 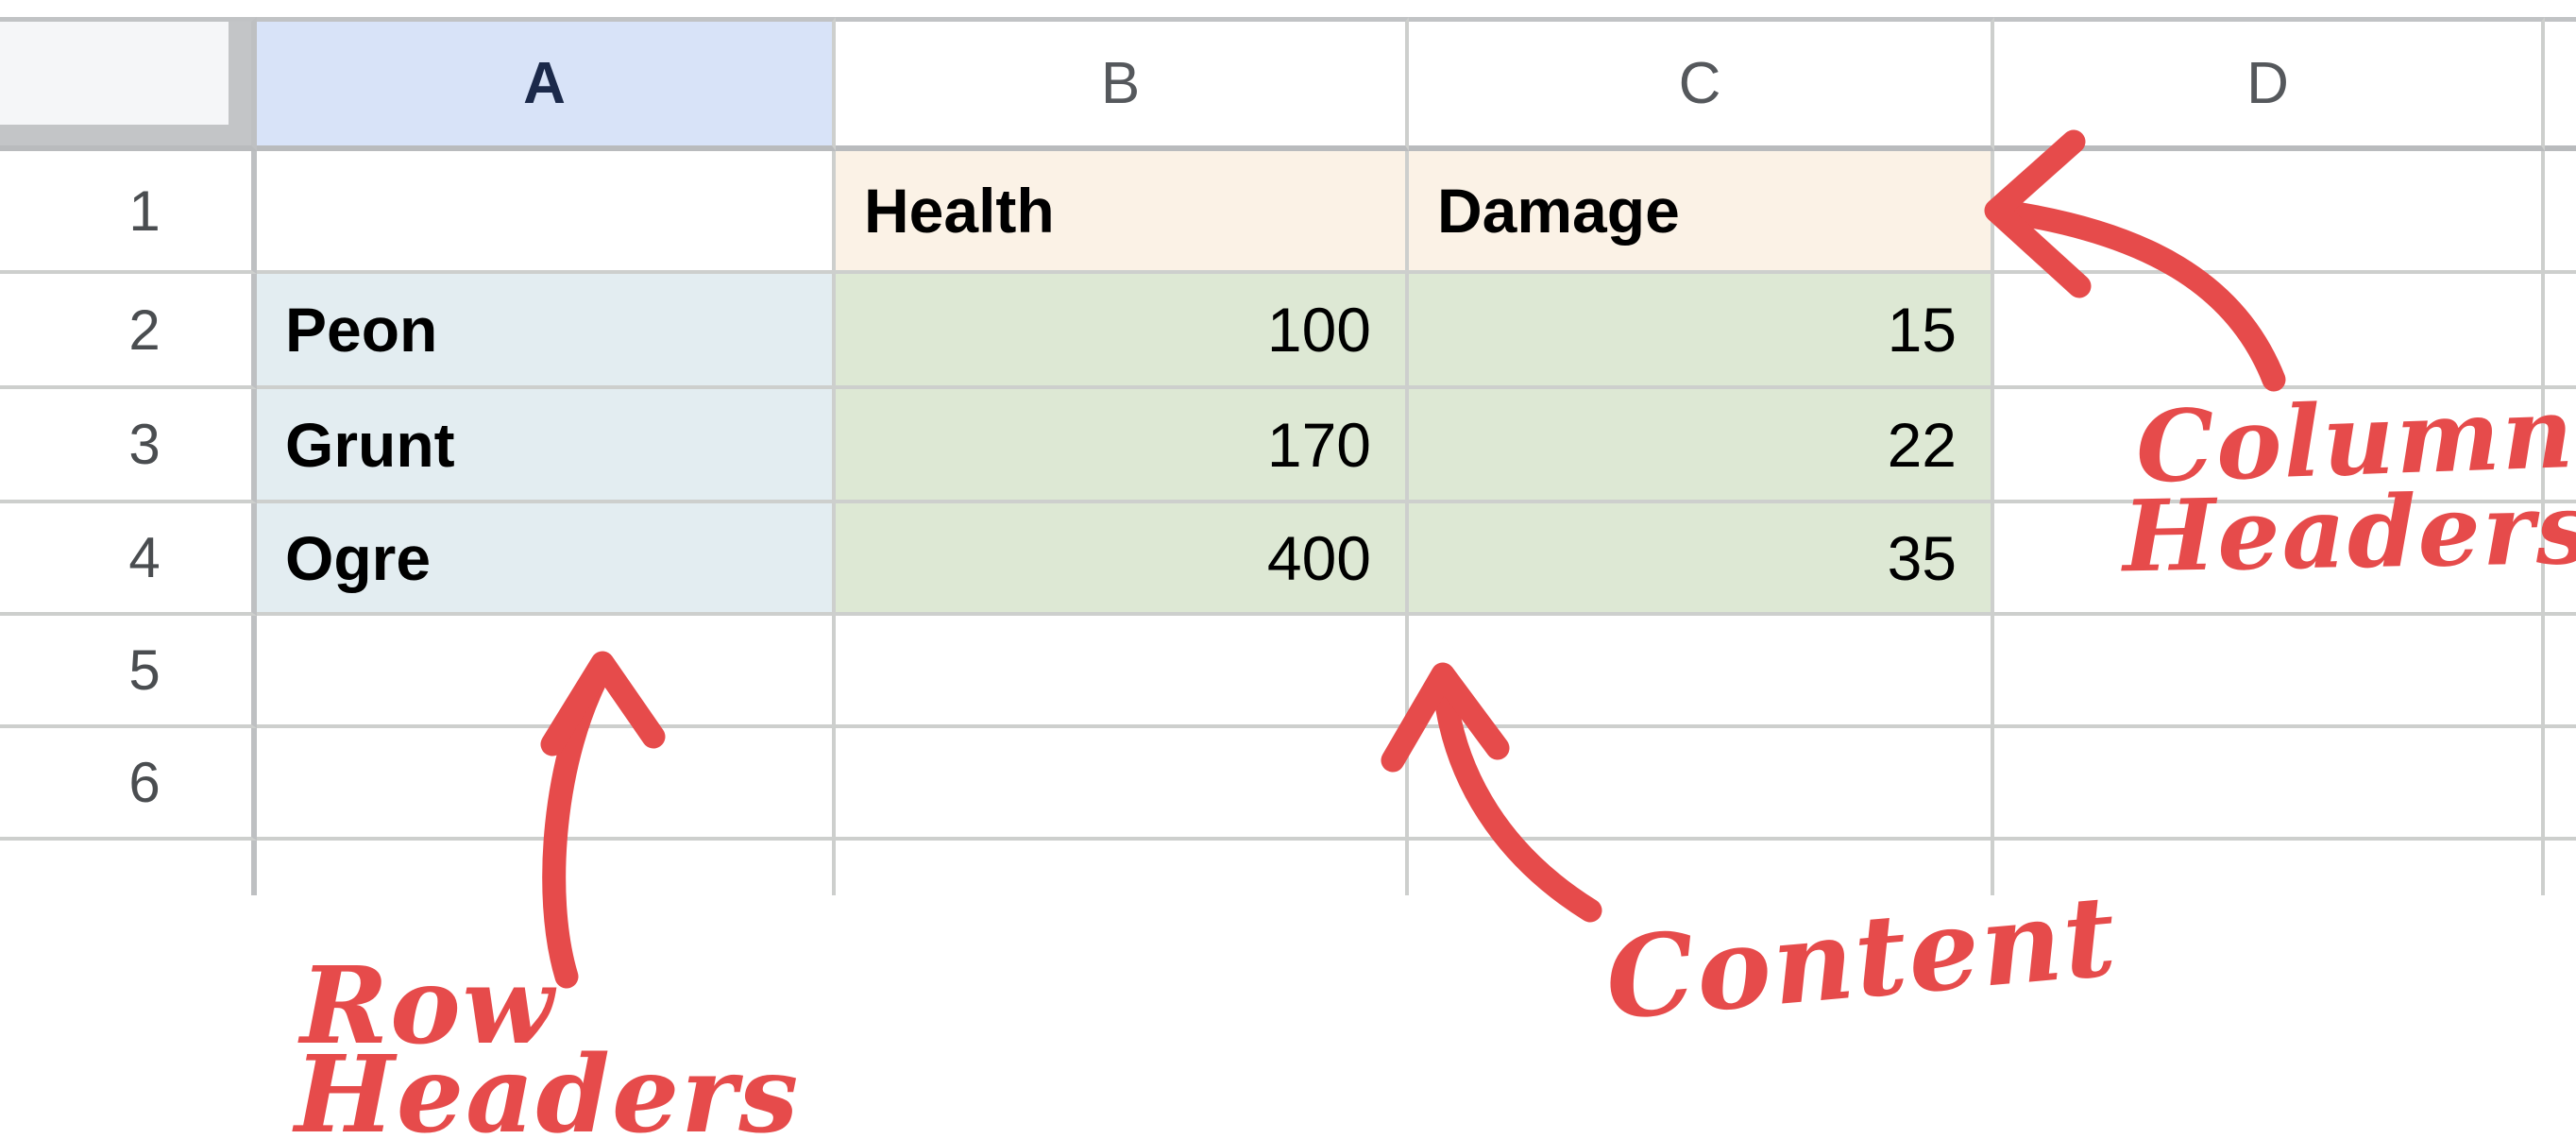 I want to click on annotation-row-headers-line2: Headers, so click(x=548, y=1086).